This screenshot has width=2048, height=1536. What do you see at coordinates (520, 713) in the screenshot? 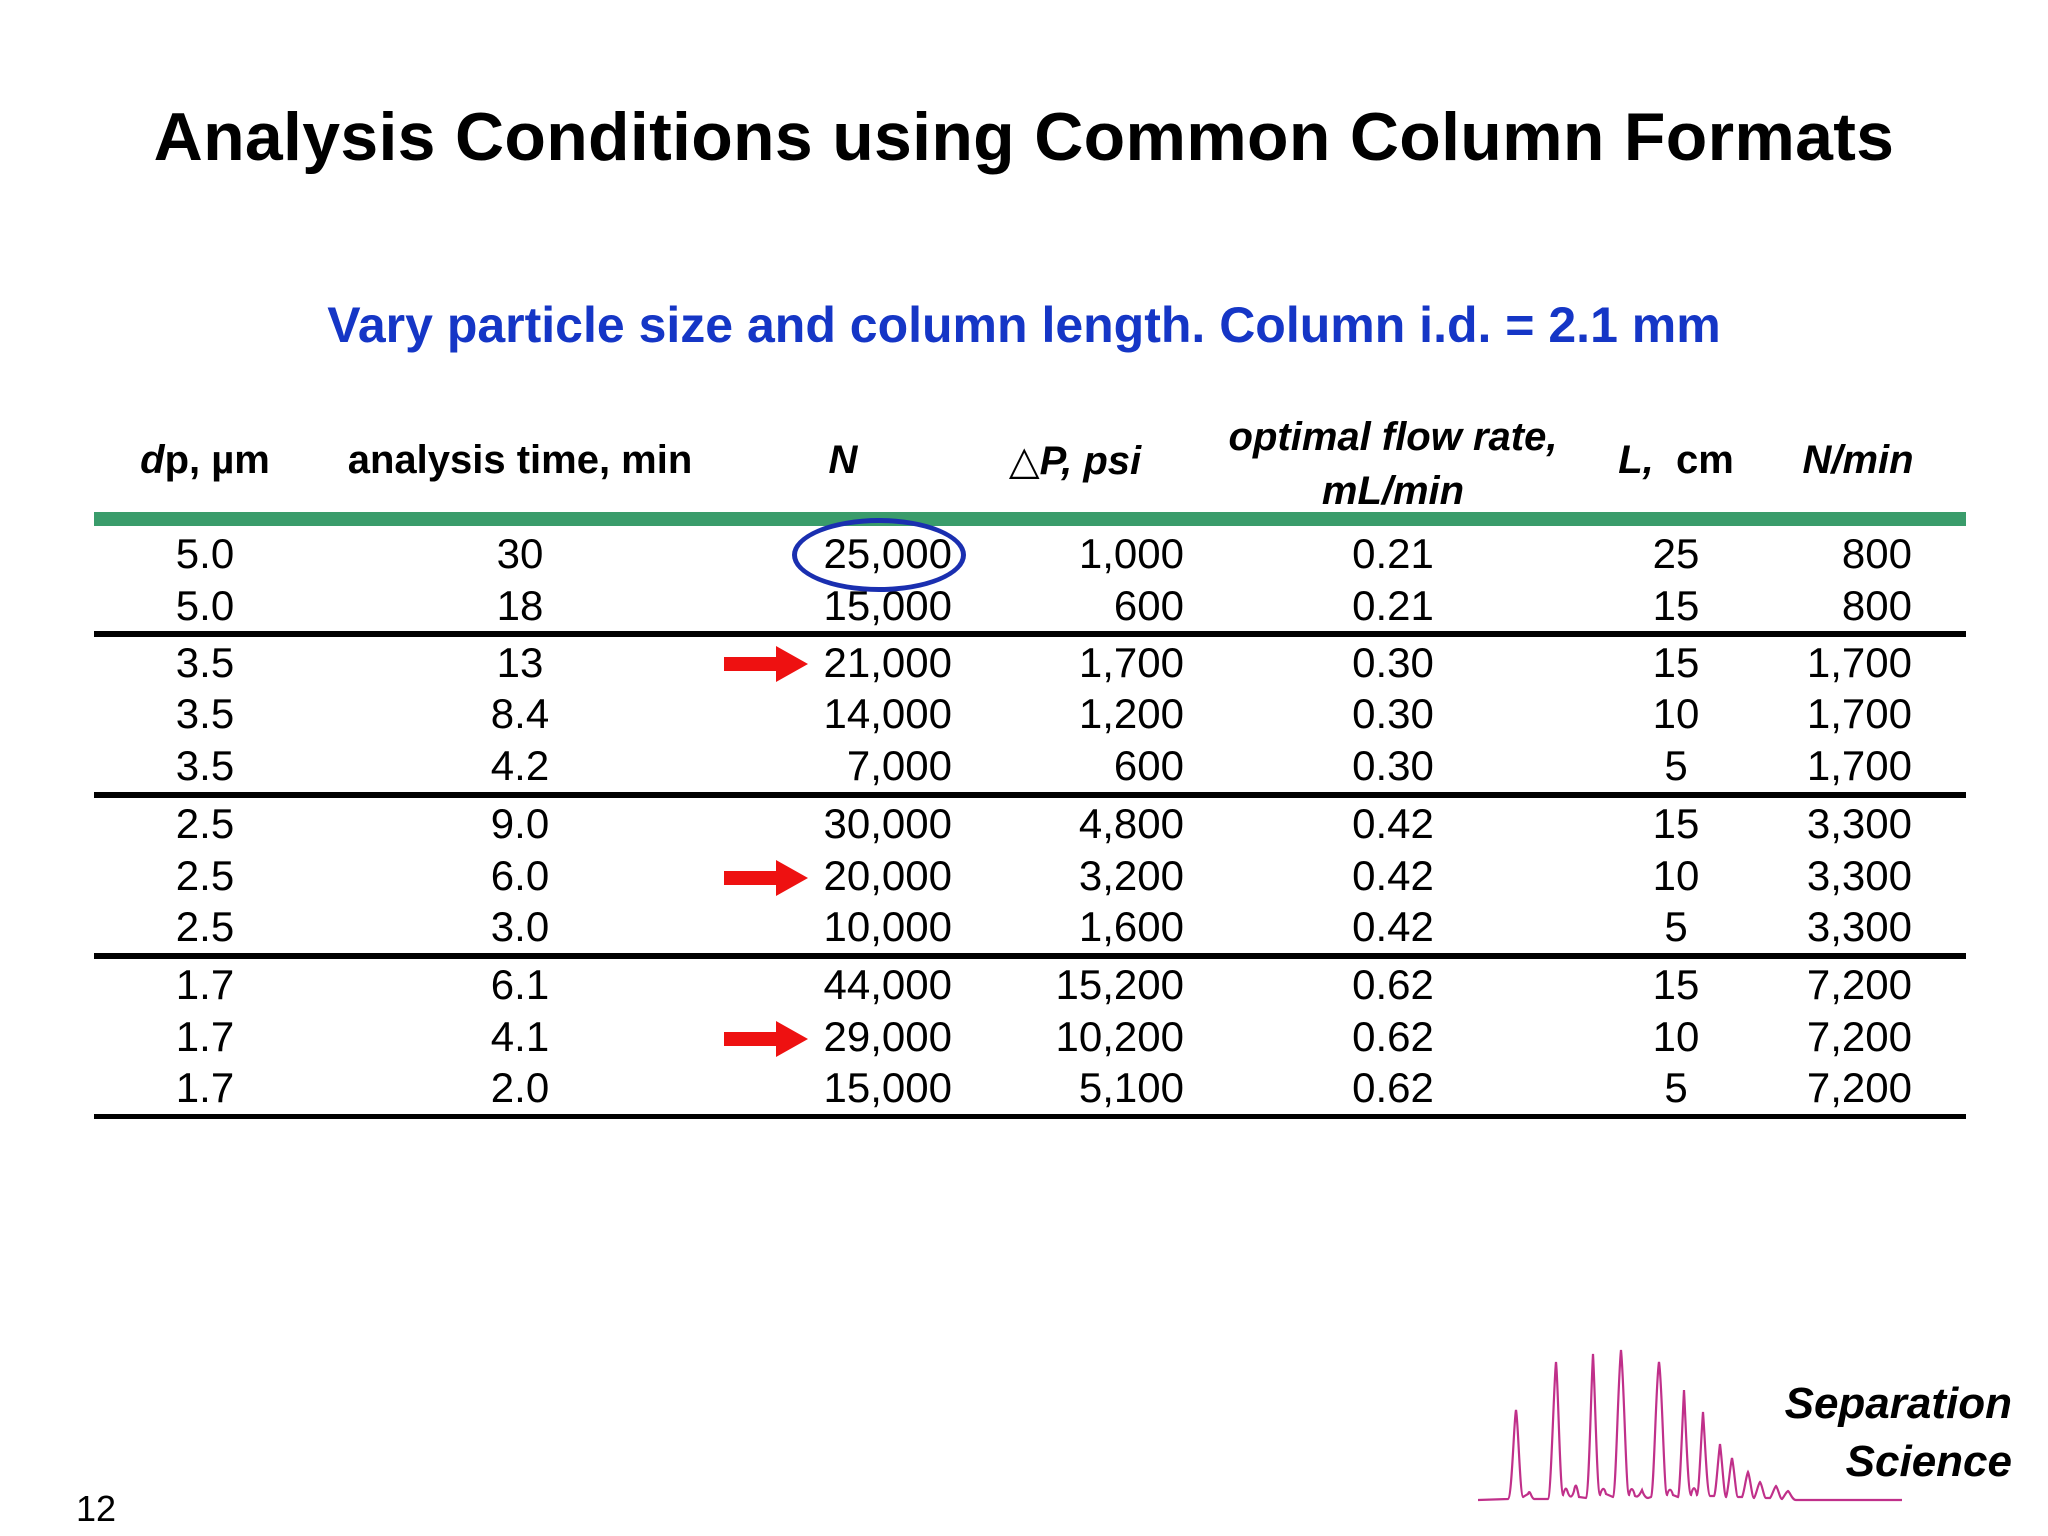
I see `cell-analysis-time: 8.4` at bounding box center [520, 713].